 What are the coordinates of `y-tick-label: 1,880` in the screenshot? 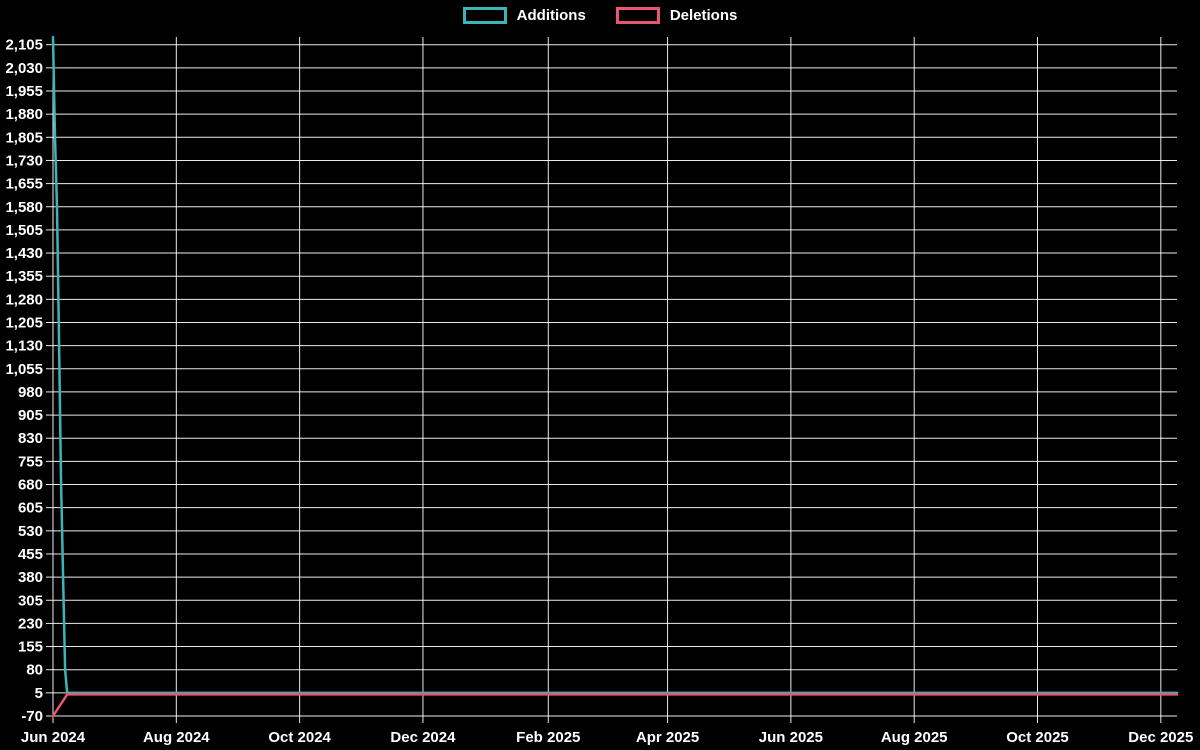 It's located at (24, 114).